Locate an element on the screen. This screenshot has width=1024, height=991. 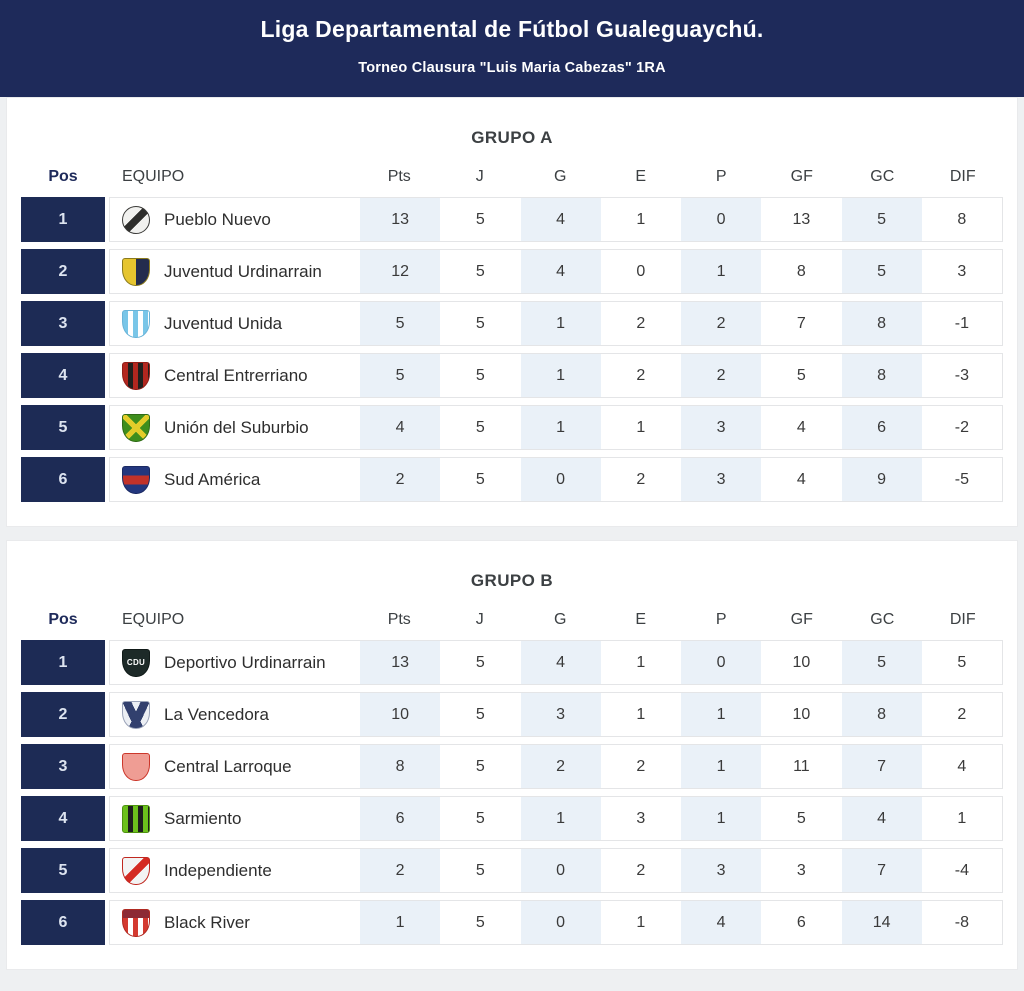
column-header-e: E is located at coordinates (641, 176).